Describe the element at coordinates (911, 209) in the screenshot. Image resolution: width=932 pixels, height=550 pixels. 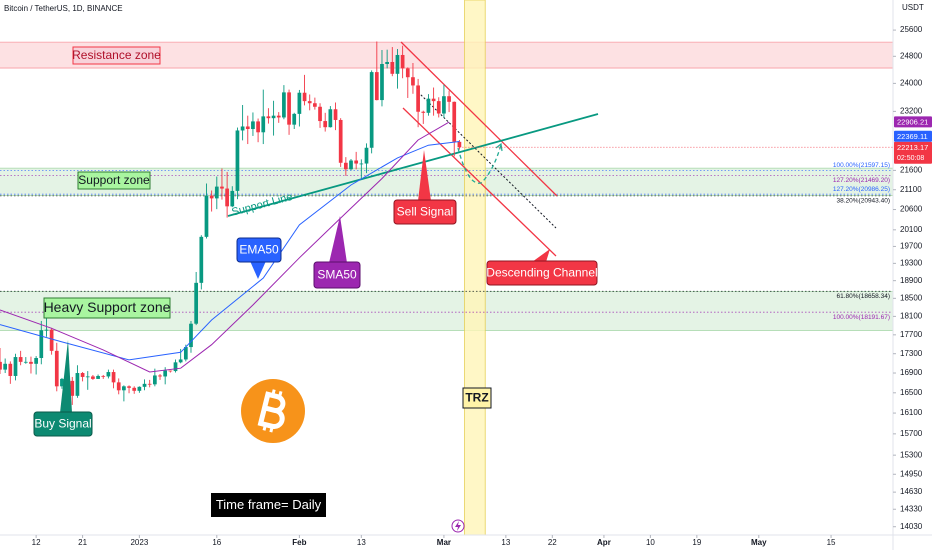
I see `y-tick-label: 20600` at that location.